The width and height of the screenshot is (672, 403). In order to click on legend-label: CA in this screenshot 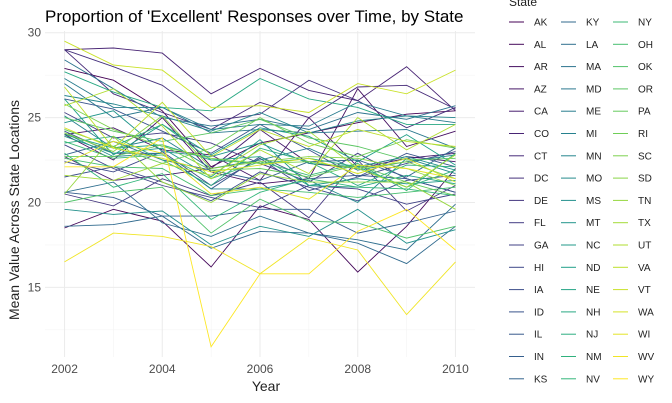, I will do `click(541, 112)`.